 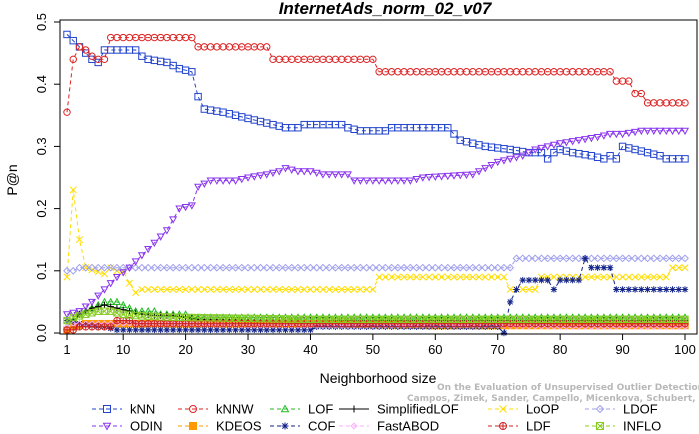 What do you see at coordinates (127, 426) in the screenshot?
I see `legend-item-odin: ODIN` at bounding box center [127, 426].